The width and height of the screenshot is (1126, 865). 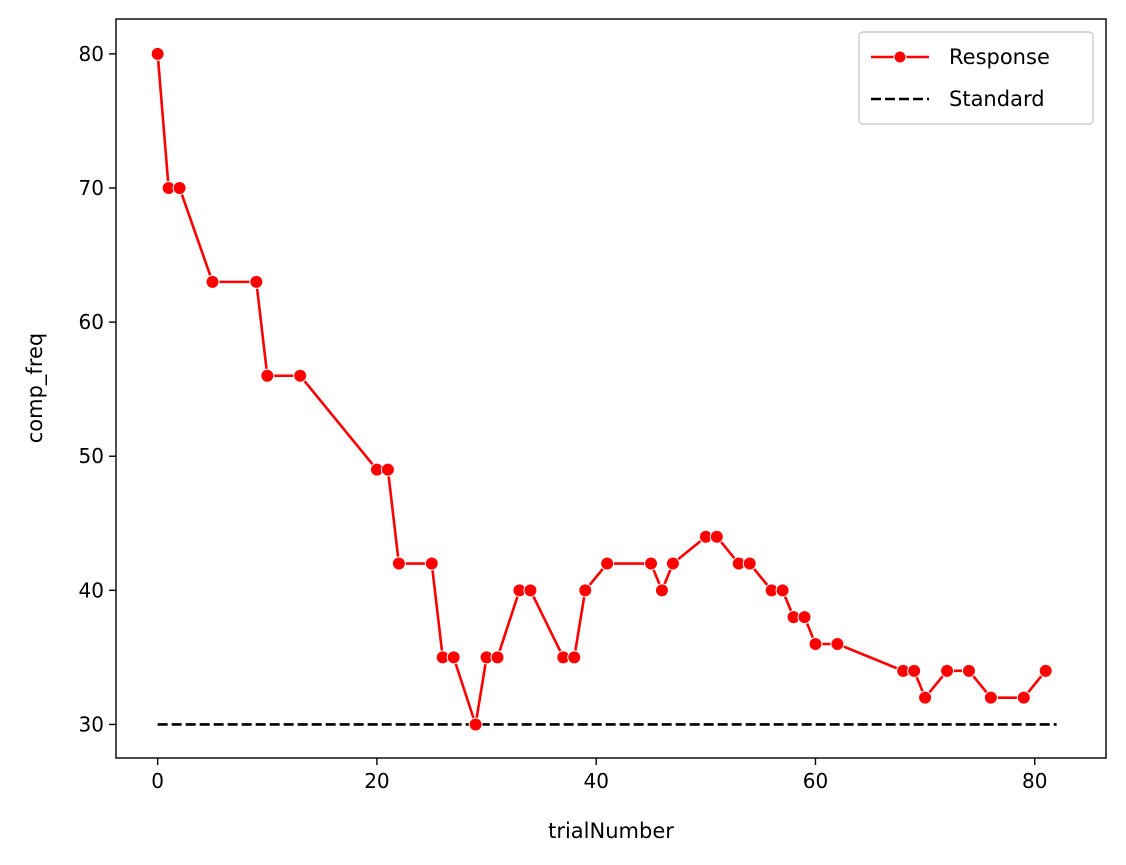 I want to click on x-tick-label: 20, so click(x=376, y=781).